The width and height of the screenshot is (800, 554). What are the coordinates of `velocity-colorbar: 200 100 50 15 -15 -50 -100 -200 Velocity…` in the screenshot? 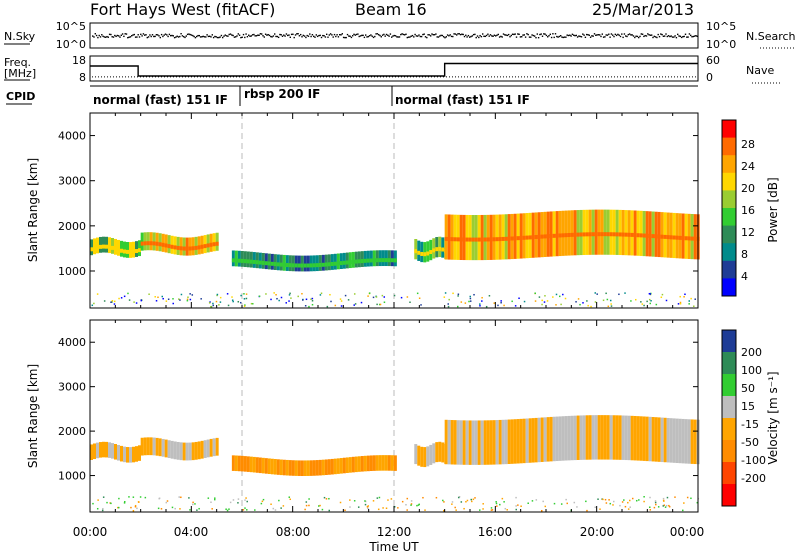 It's located at (750, 418).